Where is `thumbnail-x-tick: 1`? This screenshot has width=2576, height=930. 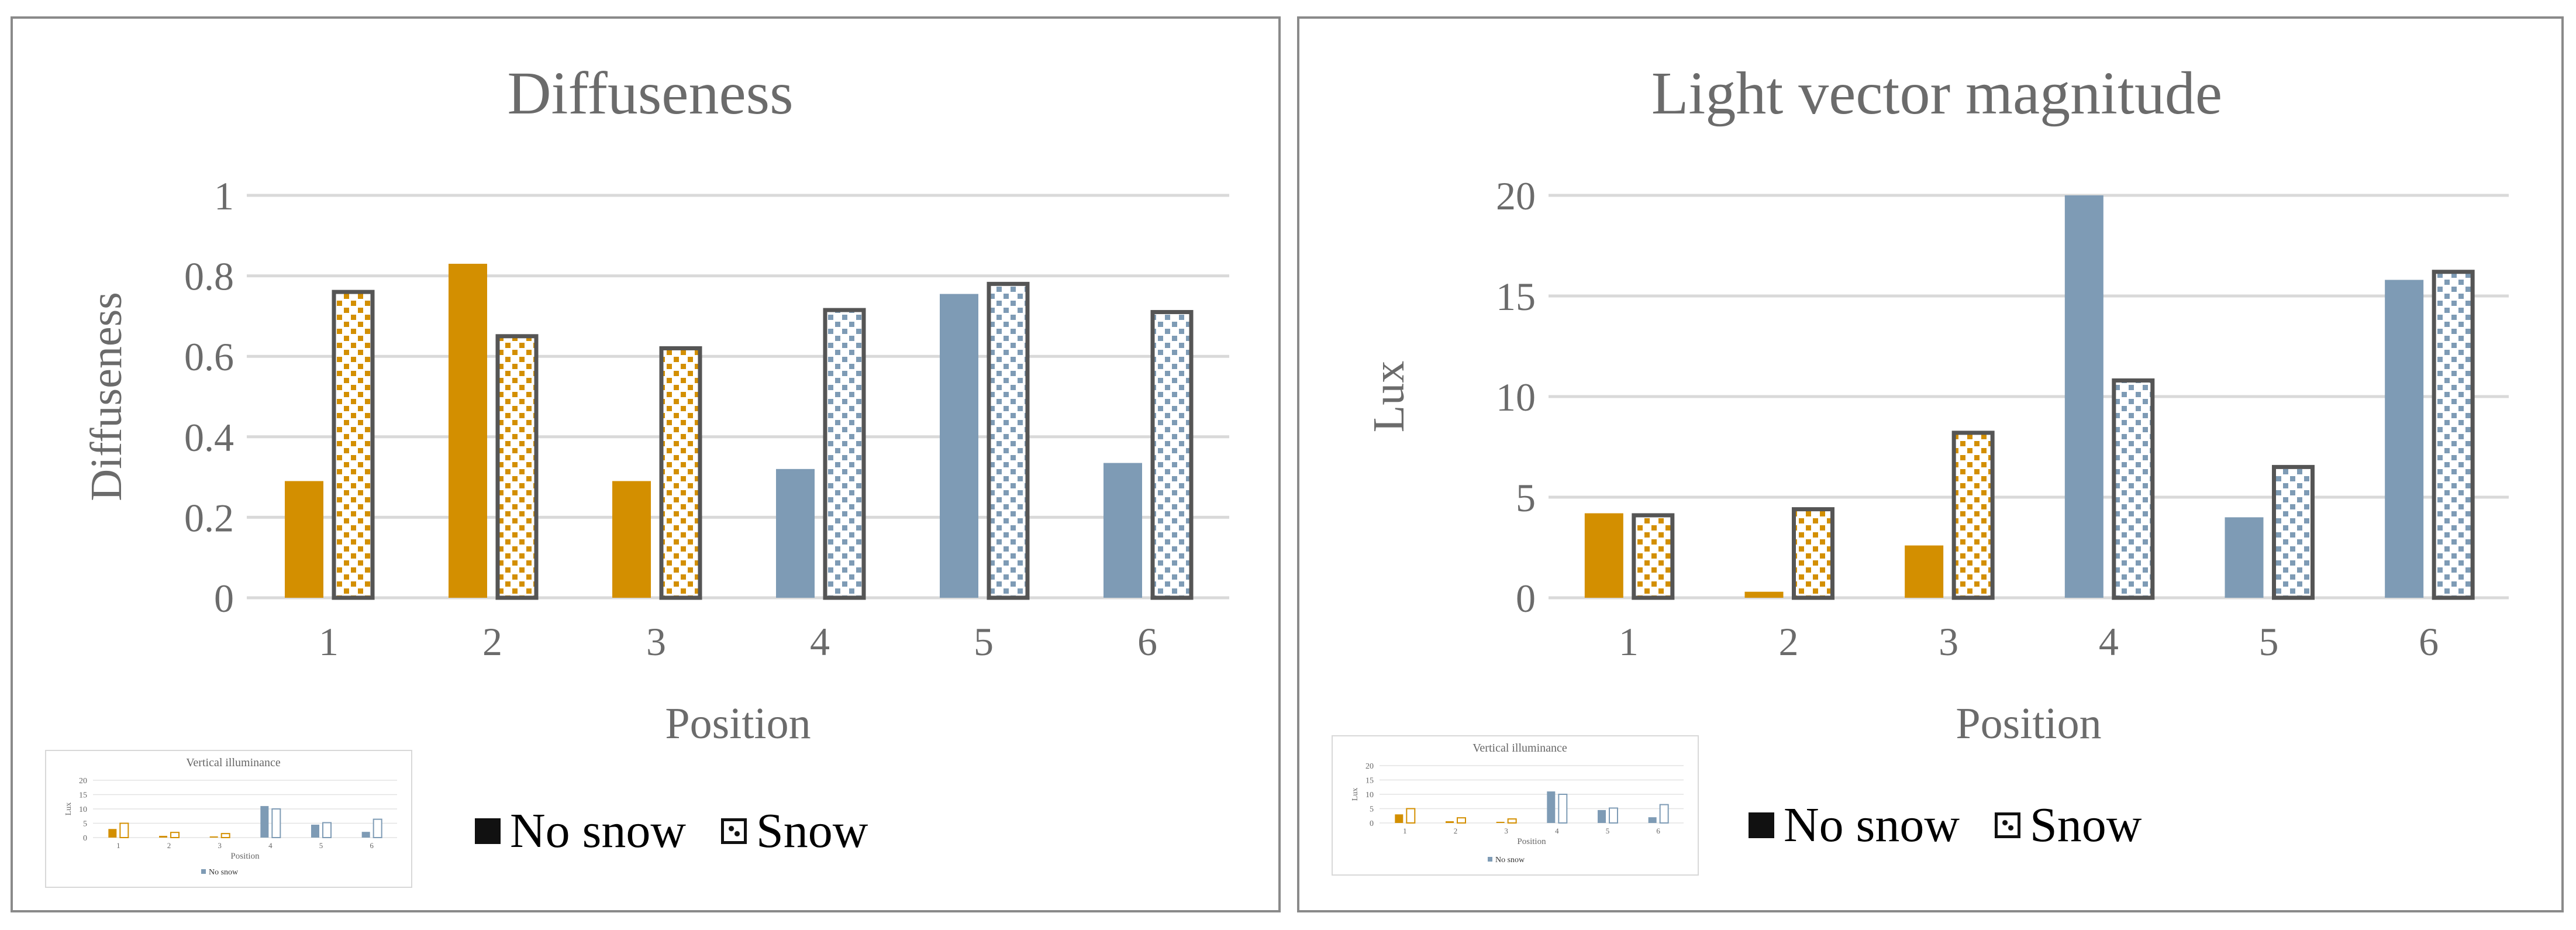 thumbnail-x-tick: 1 is located at coordinates (1405, 830).